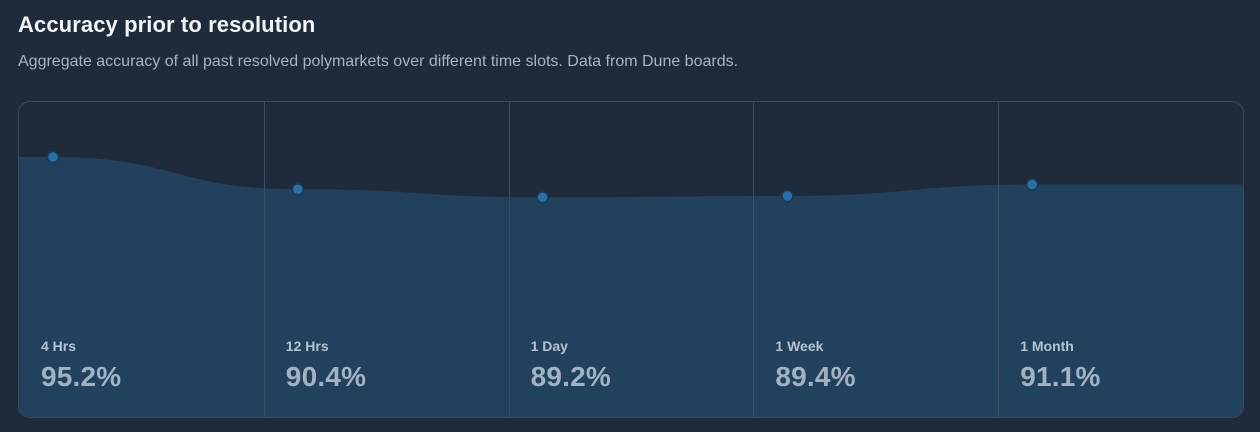  What do you see at coordinates (298, 189) in the screenshot?
I see `data-point-12-hrs` at bounding box center [298, 189].